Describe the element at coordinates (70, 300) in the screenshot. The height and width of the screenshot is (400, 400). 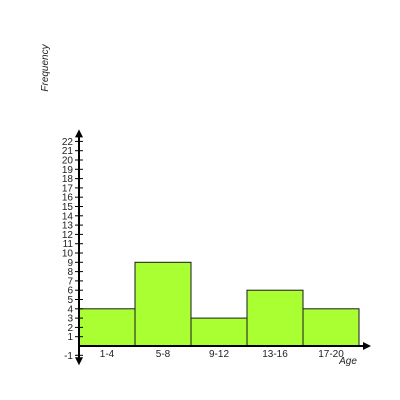
I see `y-tick-label: 5` at that location.